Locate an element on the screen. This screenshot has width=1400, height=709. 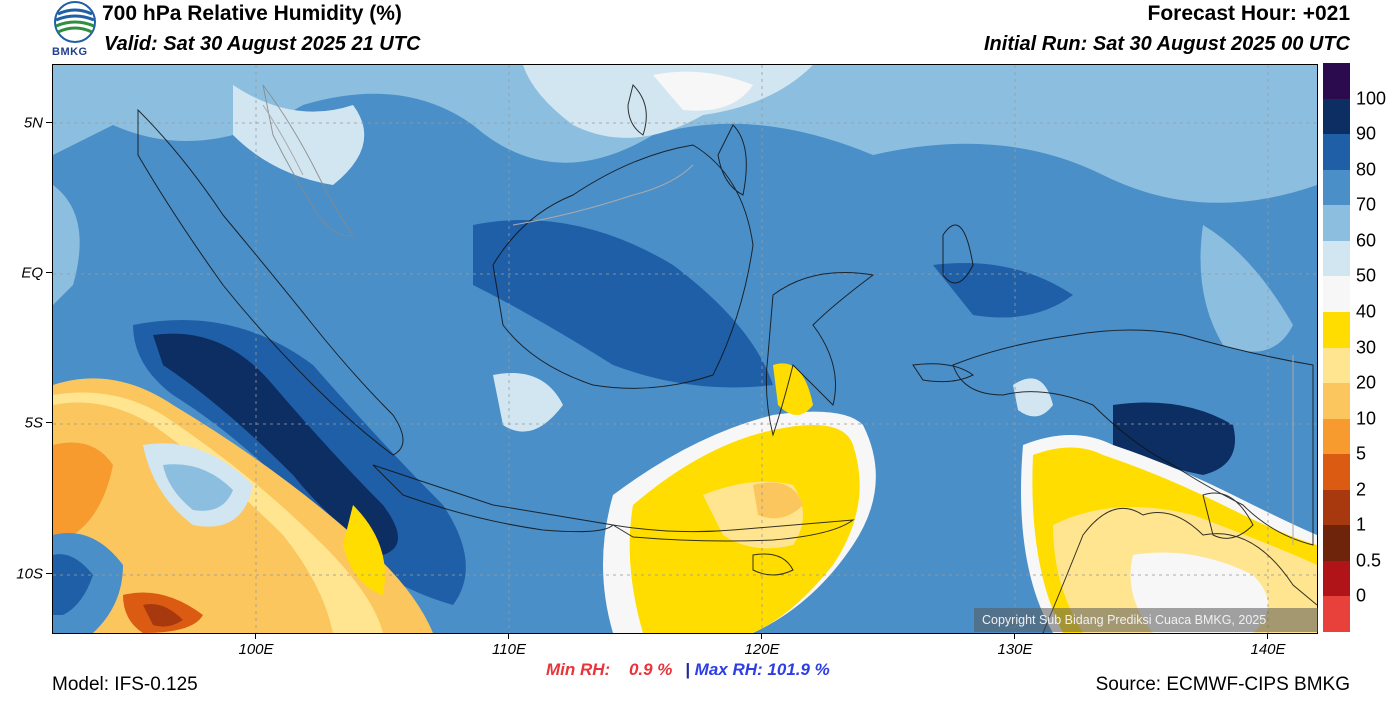
colorbar-label: 90 is located at coordinates (1366, 133).